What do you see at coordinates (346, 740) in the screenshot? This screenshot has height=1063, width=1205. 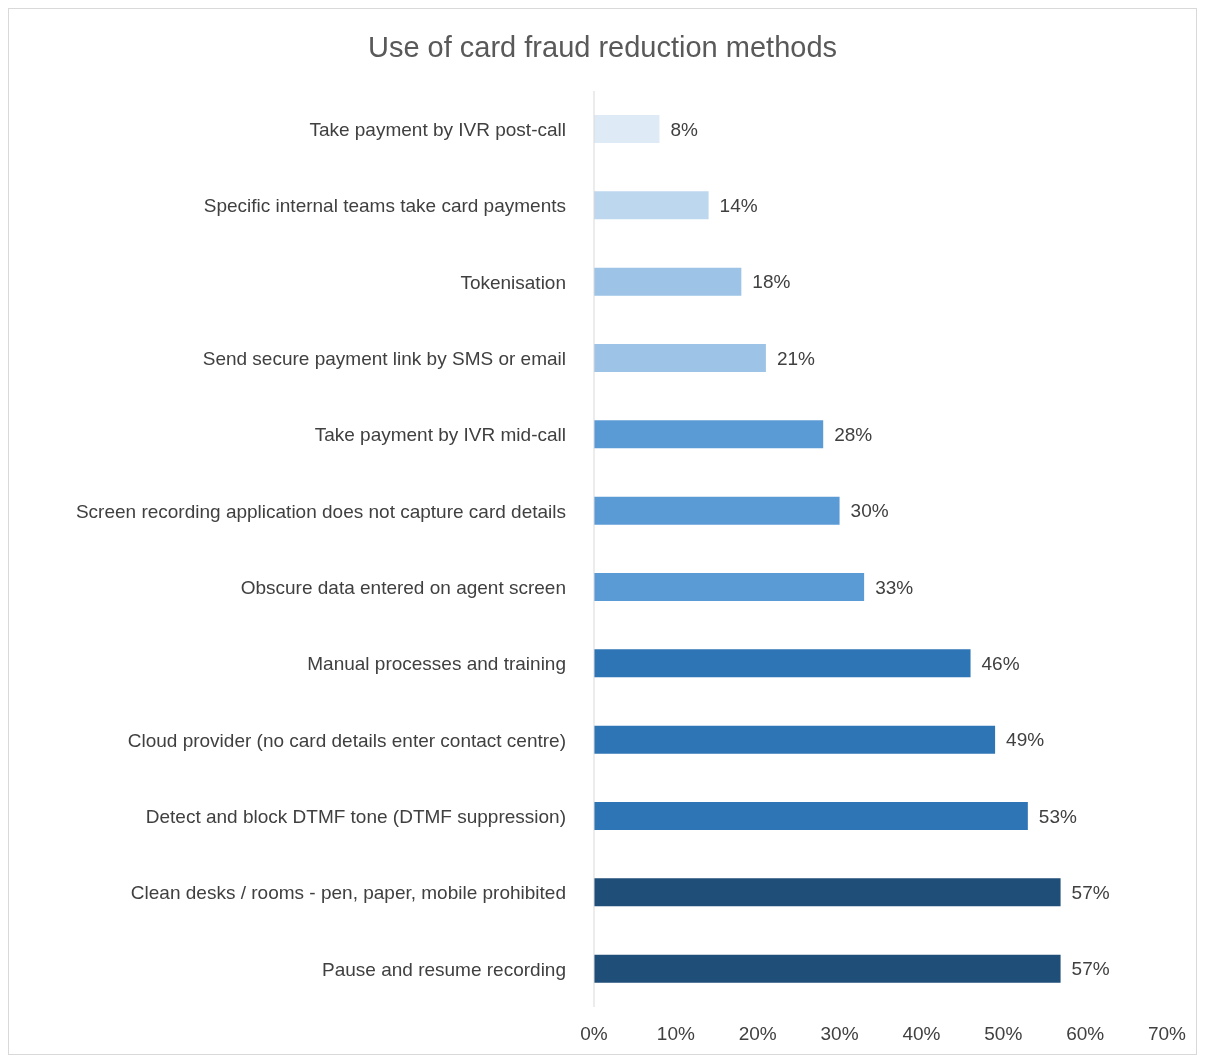 I see `y-tick-label: Cloud provider (no card details enter contact centre)` at bounding box center [346, 740].